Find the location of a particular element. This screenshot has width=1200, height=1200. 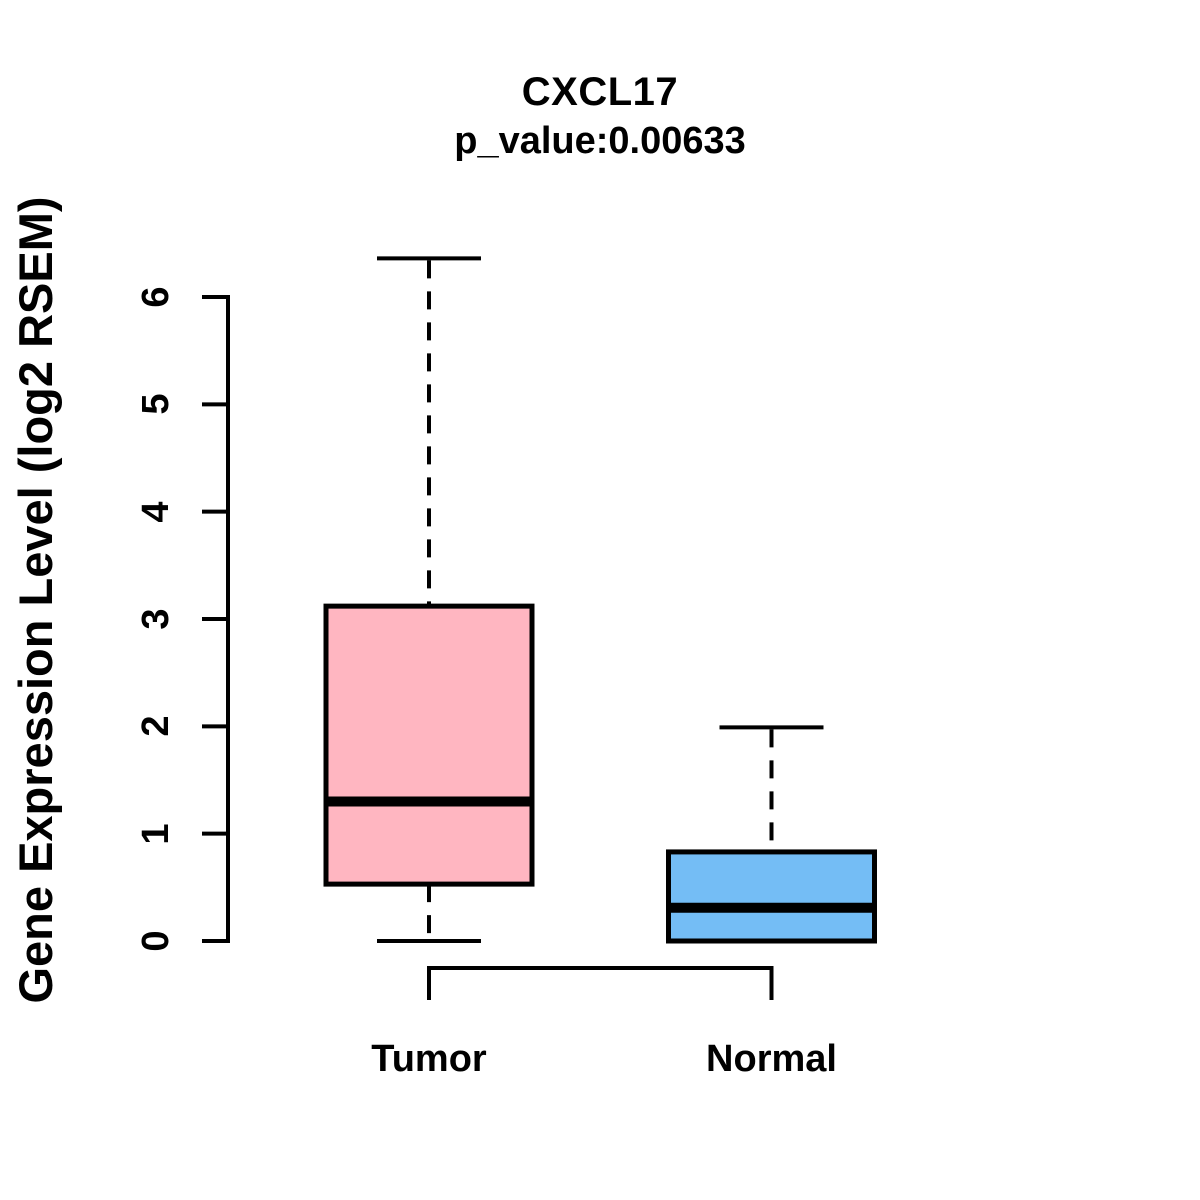

y-tick-label-3: 3 is located at coordinates (156, 619).